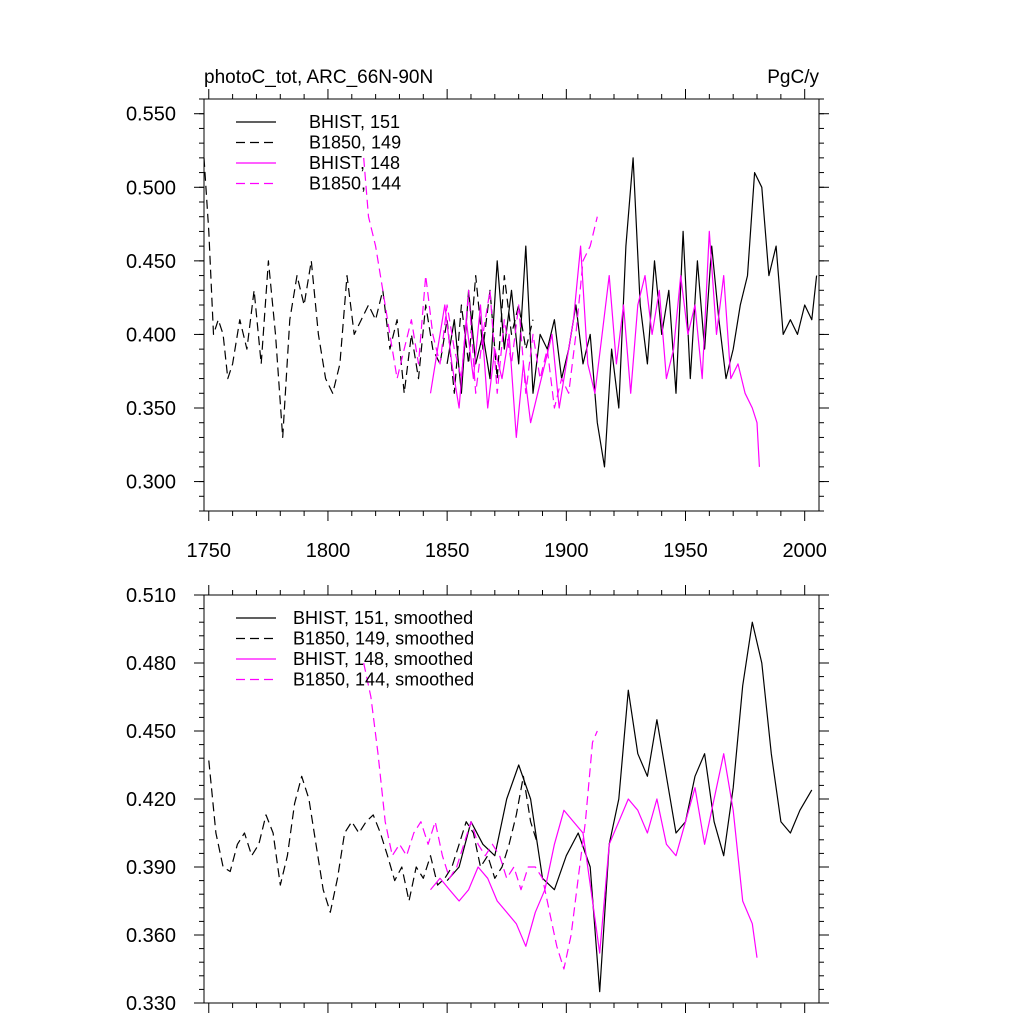 The image size is (1024, 1024). Describe the element at coordinates (383, 618) in the screenshot. I see `bottom-legend-label: BHIST, 151, smoothed` at that location.